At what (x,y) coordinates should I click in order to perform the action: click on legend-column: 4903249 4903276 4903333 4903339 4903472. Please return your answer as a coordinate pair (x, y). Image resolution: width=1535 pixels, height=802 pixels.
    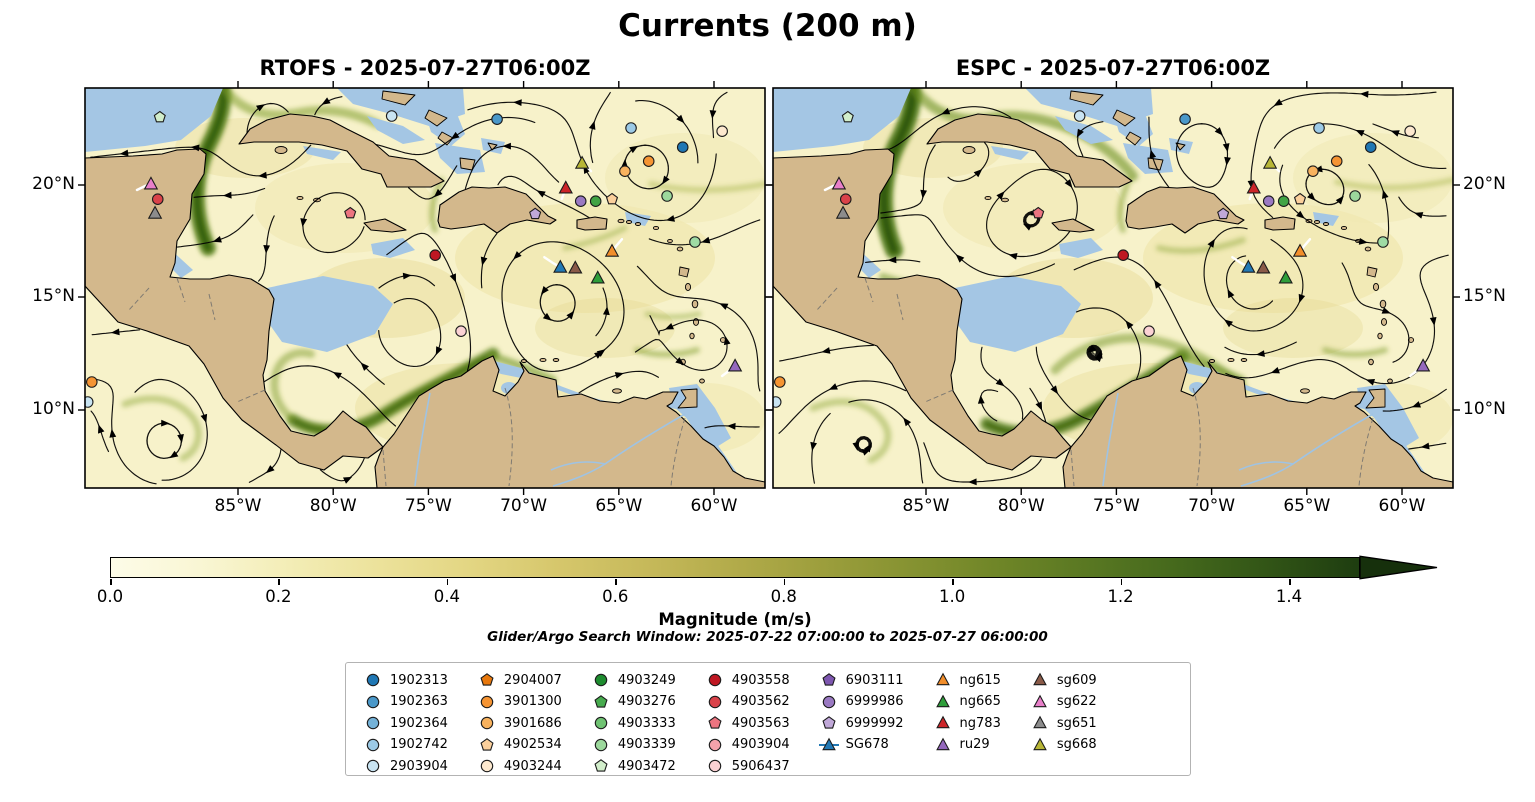
    Looking at the image, I should click on (633, 723).